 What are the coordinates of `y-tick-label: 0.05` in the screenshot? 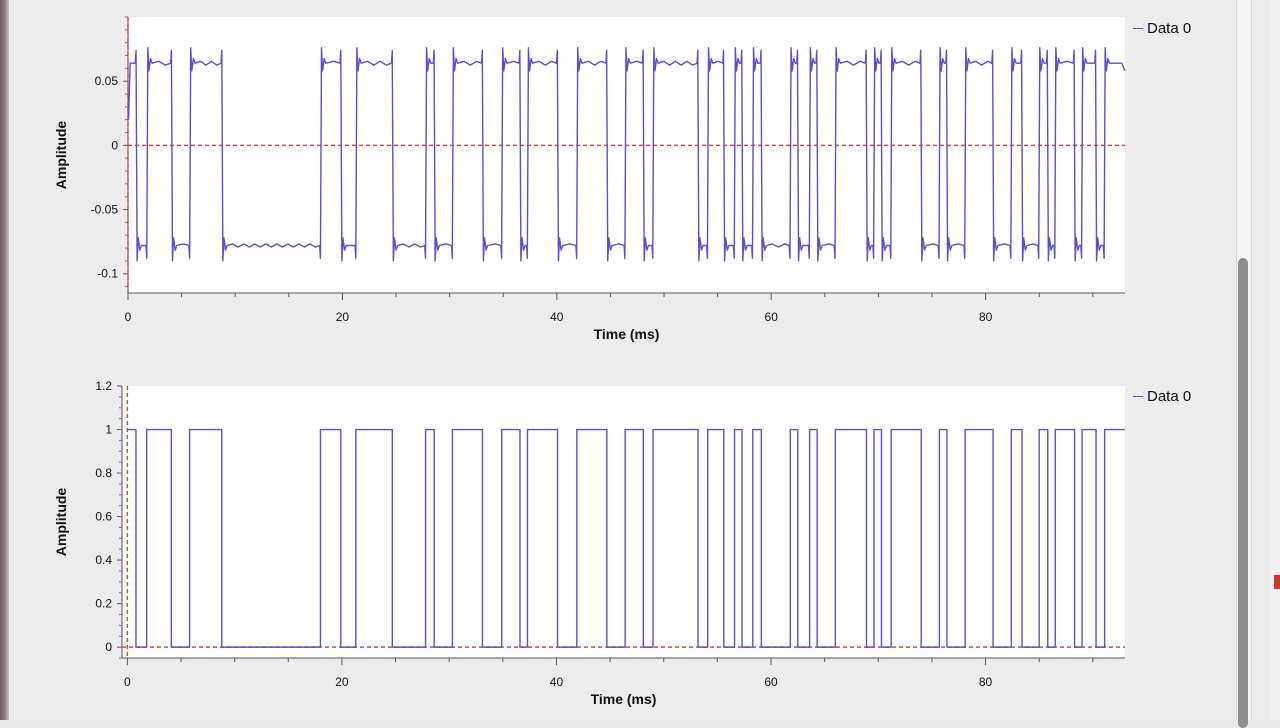 It's located at (107, 81).